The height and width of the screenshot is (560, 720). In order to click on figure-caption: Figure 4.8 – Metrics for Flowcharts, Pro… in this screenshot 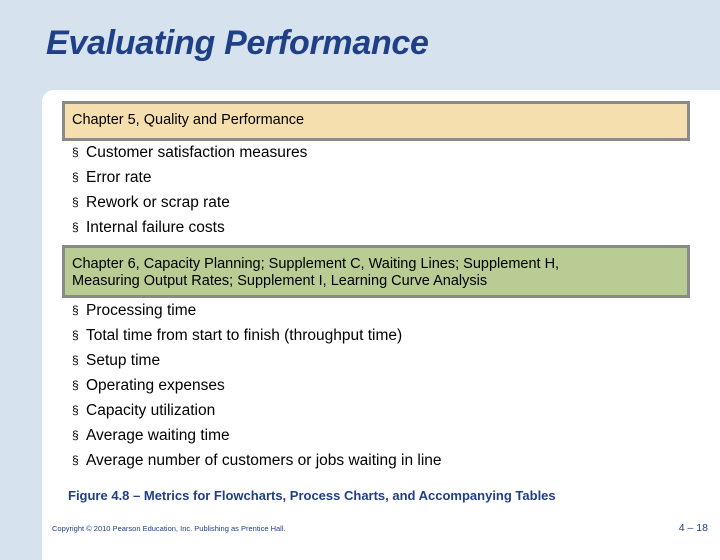, I will do `click(312, 495)`.